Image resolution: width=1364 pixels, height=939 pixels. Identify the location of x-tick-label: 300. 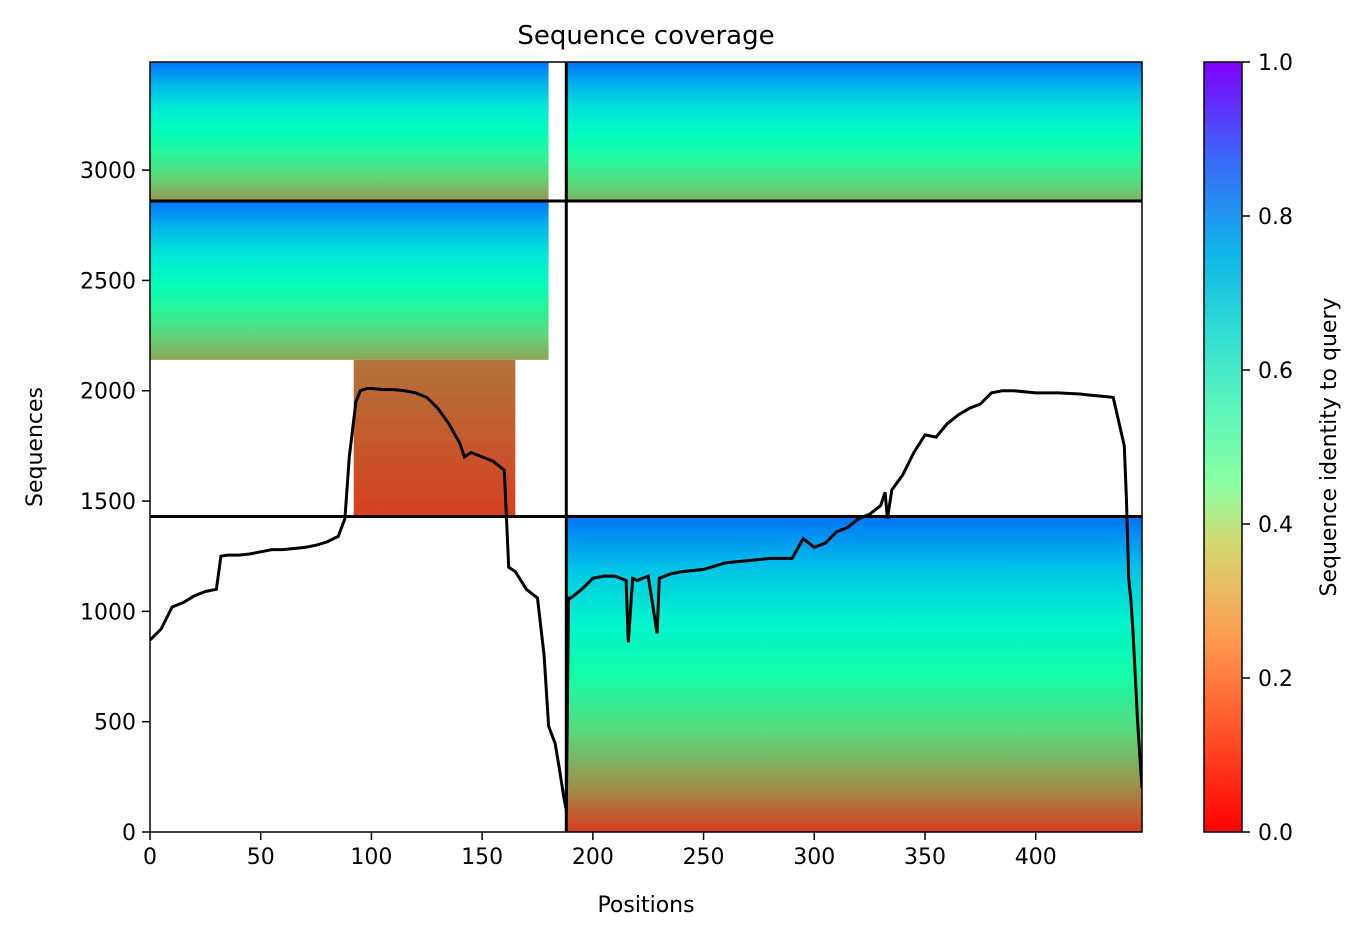
(814, 857).